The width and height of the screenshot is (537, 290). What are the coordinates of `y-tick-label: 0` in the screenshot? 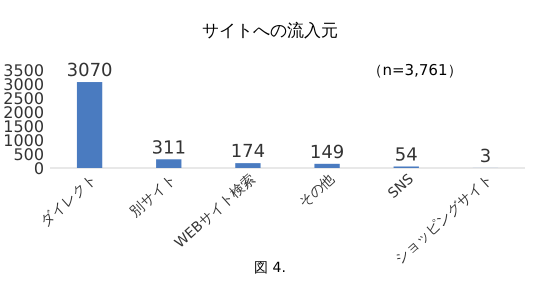 It's located at (39, 168).